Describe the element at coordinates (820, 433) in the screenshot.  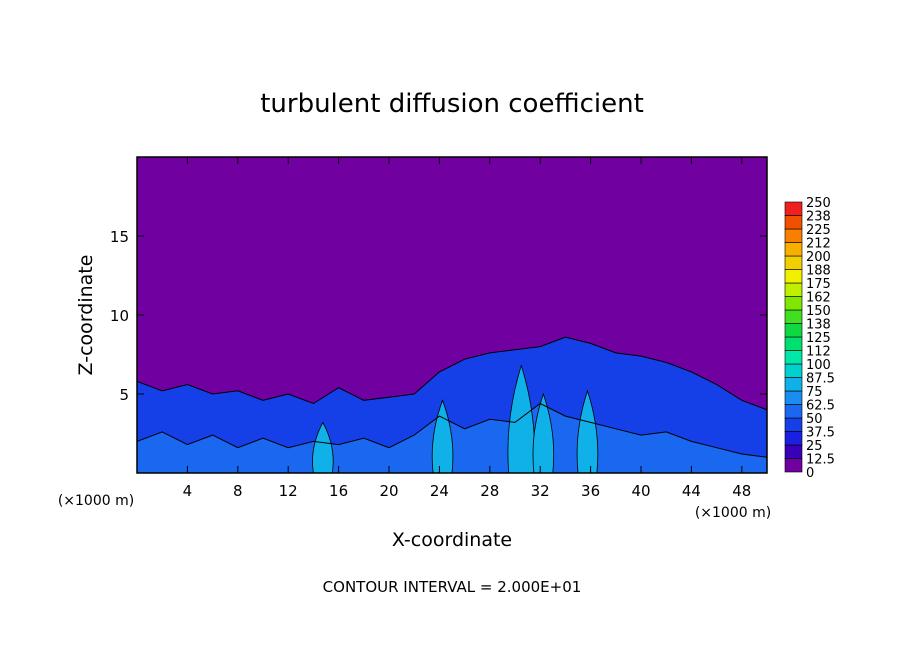
I see `colorbar-label: 37.5` at that location.